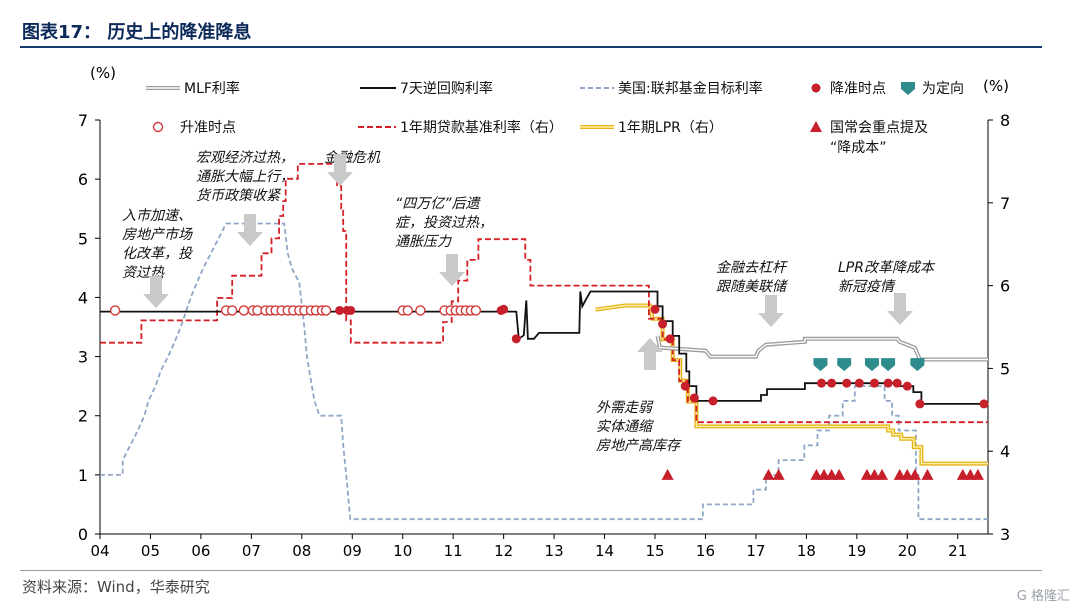 Image resolution: width=1080 pixels, height=608 pixels. Describe the element at coordinates (453, 551) in the screenshot. I see `x-tick-label: 11` at that location.